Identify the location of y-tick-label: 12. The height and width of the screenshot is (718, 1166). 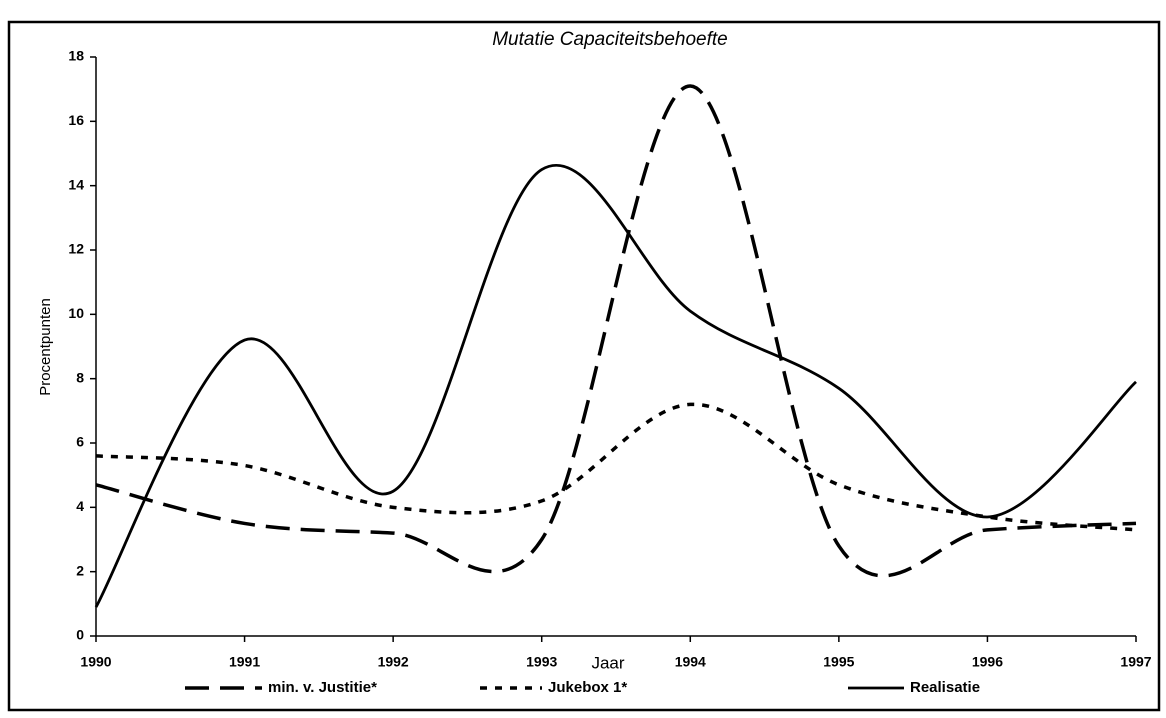
(76, 249).